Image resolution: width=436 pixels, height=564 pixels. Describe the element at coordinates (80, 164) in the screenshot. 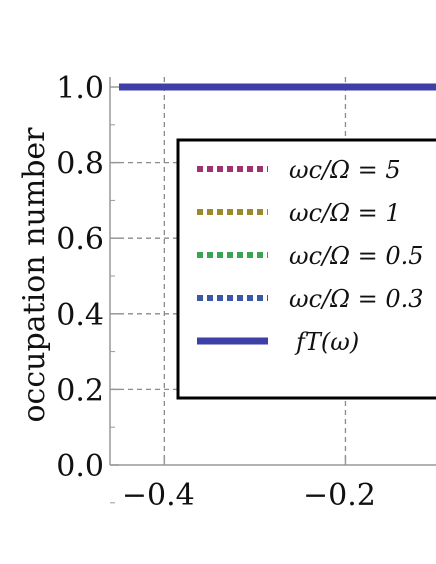

I see `y-tick-label: 0.8` at that location.